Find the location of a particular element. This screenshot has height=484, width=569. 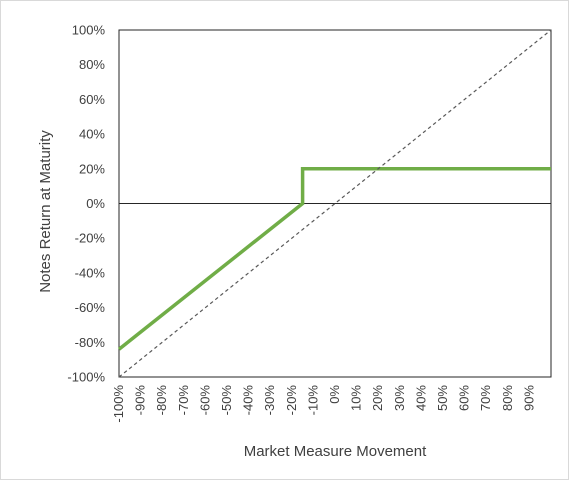

y-axis-ticks: 100% 80% 60% 40% 20% 0% -20% -40% -60% -80% -100% is located at coordinates (86, 204).